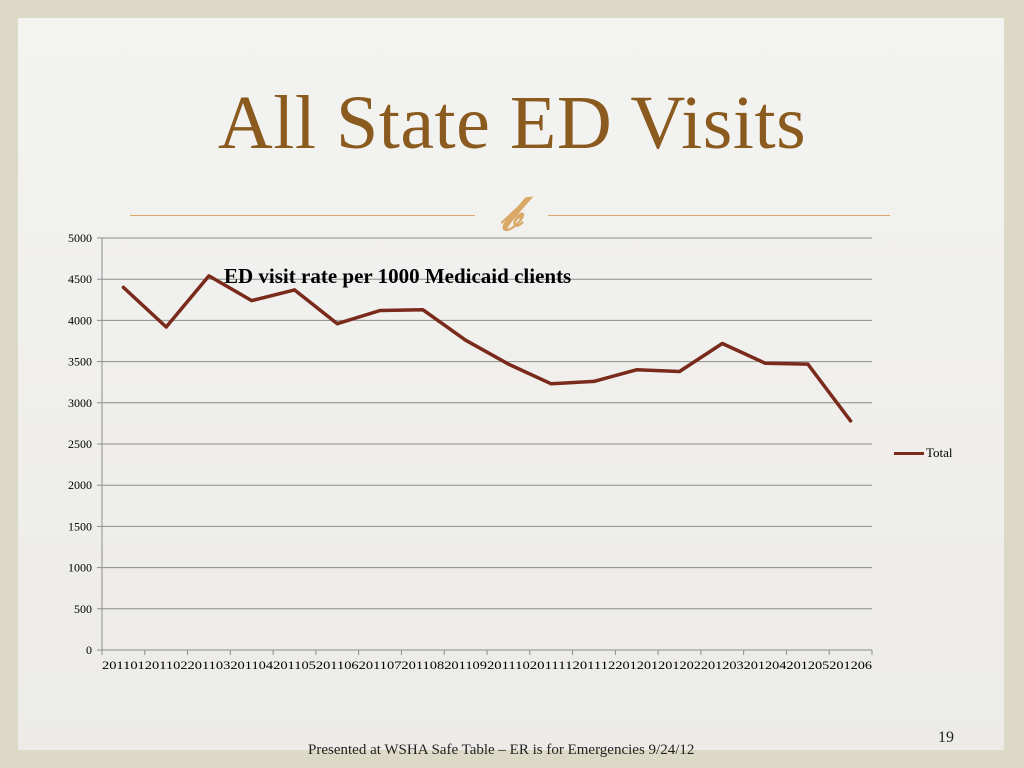  I want to click on y-tick-label-5000: 5000, so click(80, 238).